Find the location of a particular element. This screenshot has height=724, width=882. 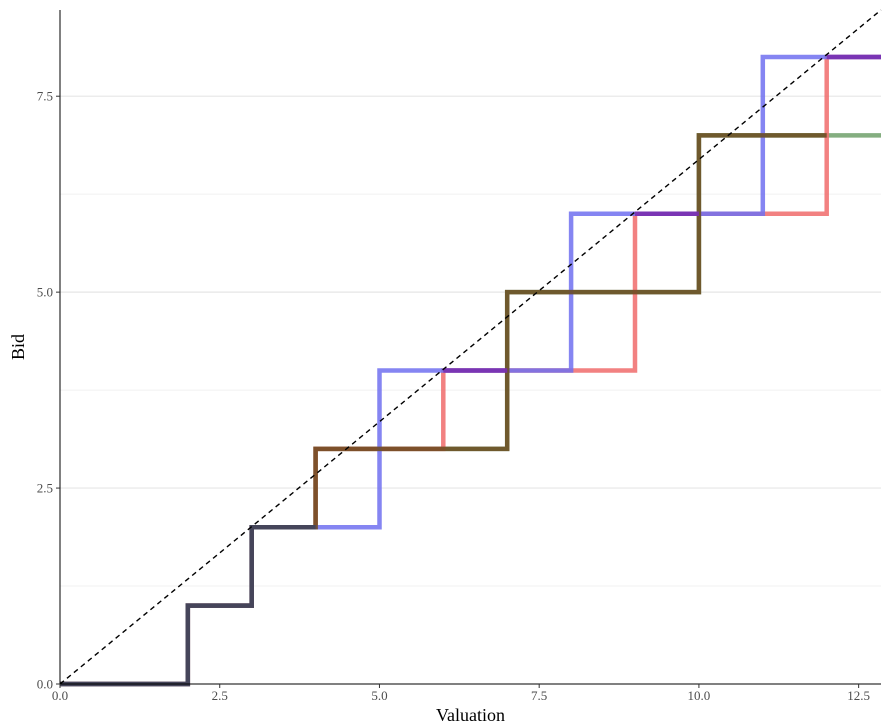

x-axis-title: Valuation is located at coordinates (470, 714).